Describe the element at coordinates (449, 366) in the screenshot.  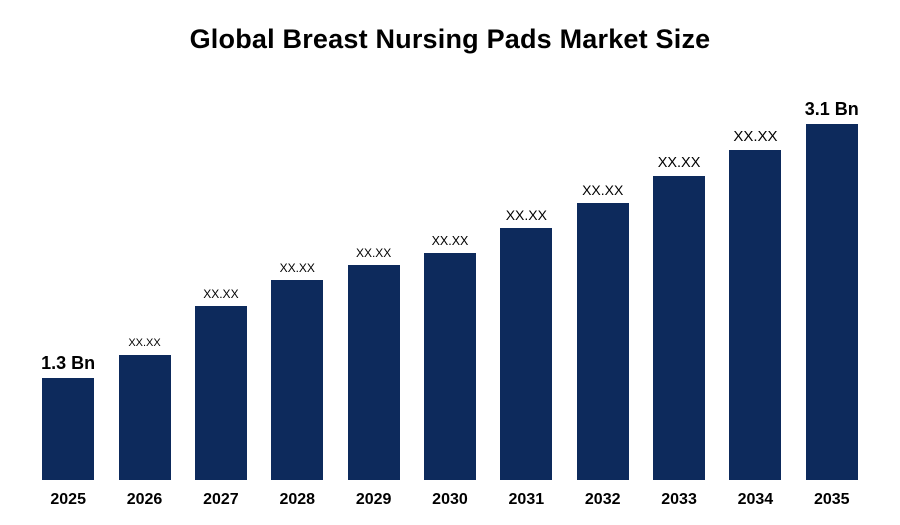
I see `bar-2030` at that location.